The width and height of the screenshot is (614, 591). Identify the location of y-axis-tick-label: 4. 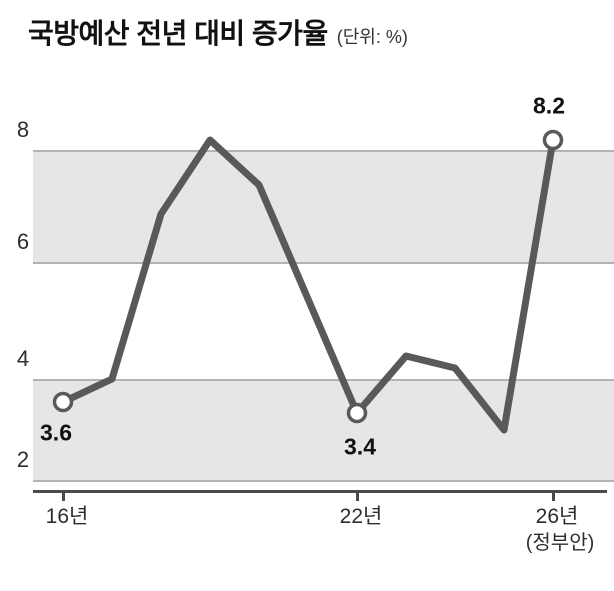
(23, 358).